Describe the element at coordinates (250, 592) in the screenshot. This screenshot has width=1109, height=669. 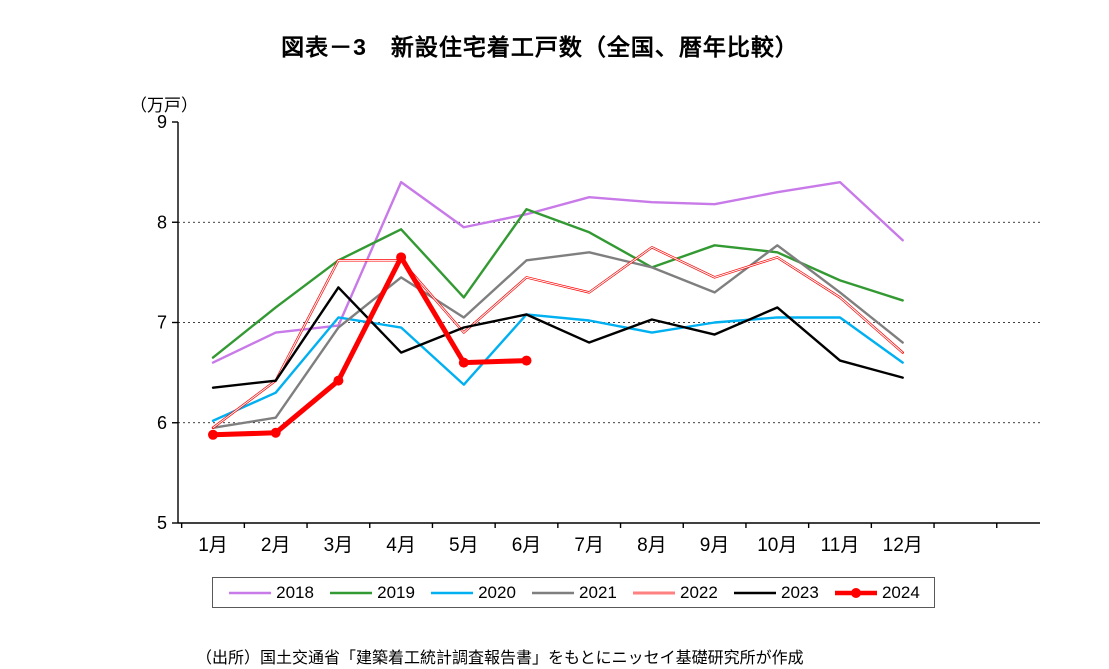
I see `legend-sample-2018` at that location.